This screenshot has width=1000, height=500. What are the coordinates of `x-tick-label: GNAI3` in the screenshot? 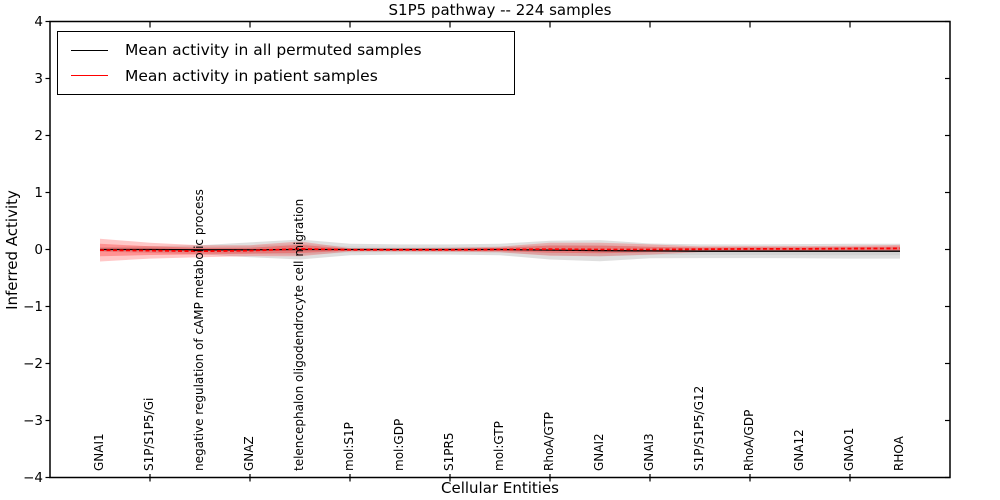 It's located at (649, 452).